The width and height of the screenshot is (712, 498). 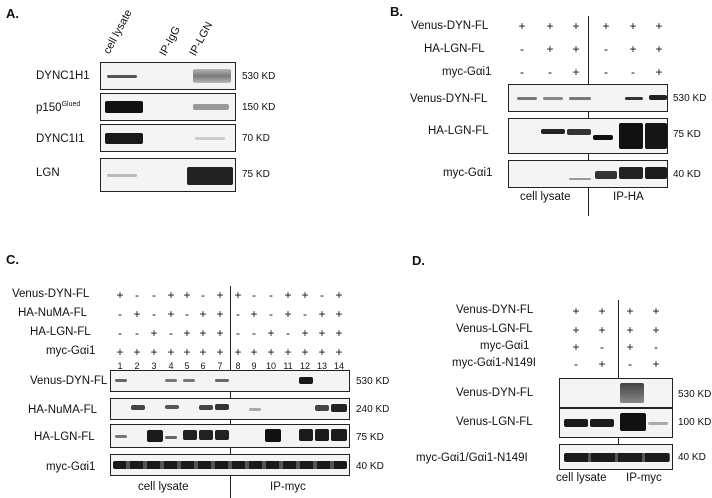 What do you see at coordinates (588, 98) in the screenshot?
I see `blot-strip-b-venus-dyn` at bounding box center [588, 98].